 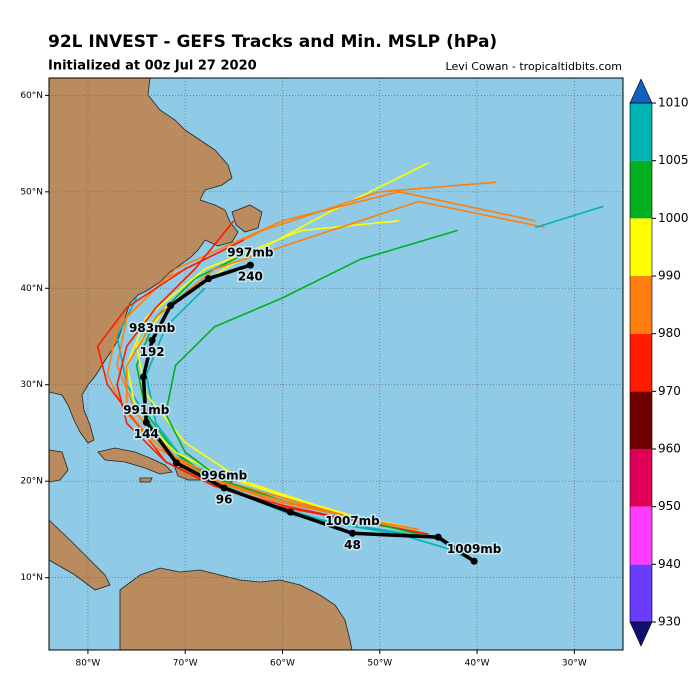 I want to click on pressure-label: 983mb, so click(x=152, y=328).